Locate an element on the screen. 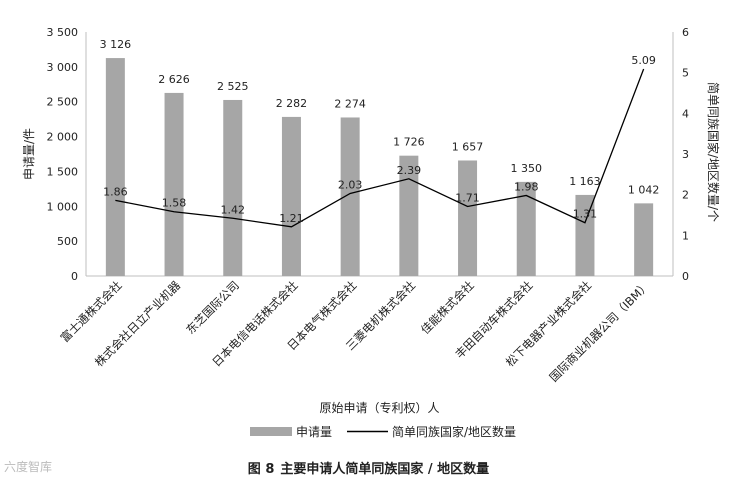 The width and height of the screenshot is (737, 486). x-axis-title: 原始申请（专利权）人 is located at coordinates (379, 407).